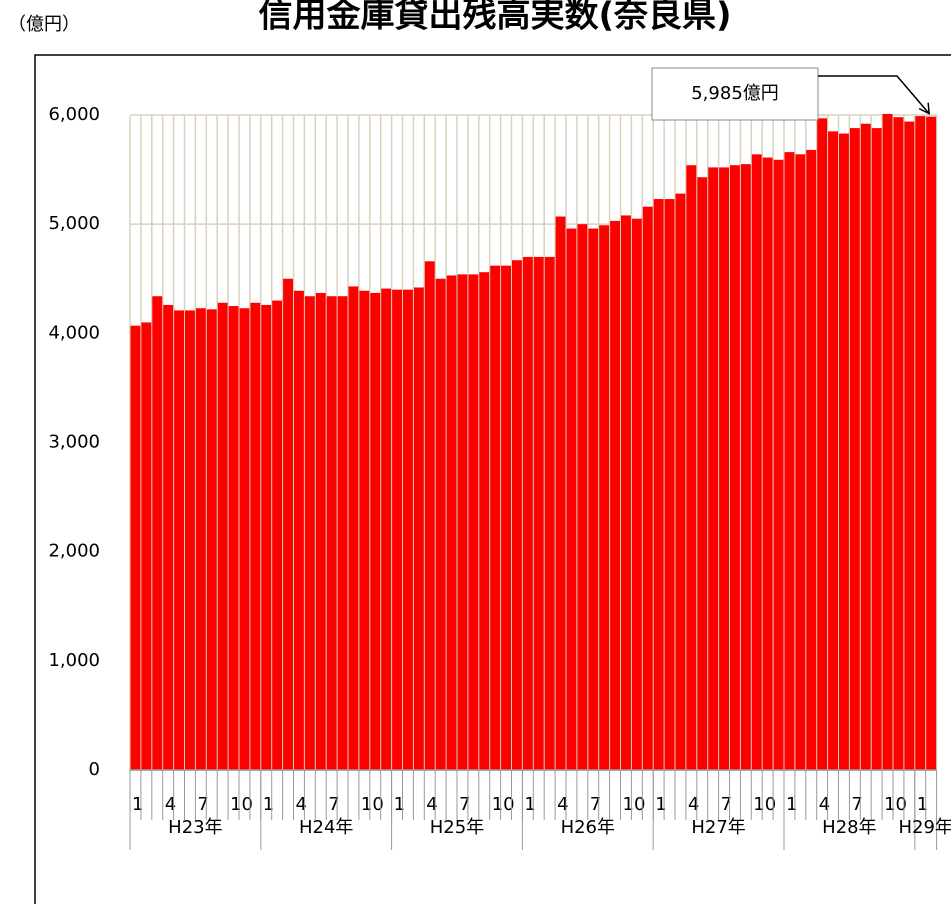 The height and width of the screenshot is (904, 951). Describe the element at coordinates (74, 114) in the screenshot. I see `y-tick-label: 6,000` at that location.